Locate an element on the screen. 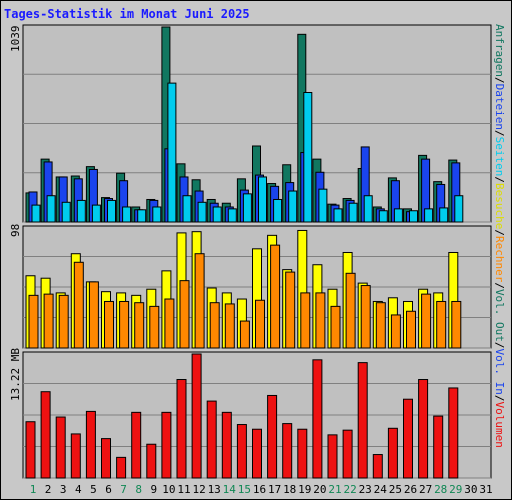  x-tick-label: 2 is located at coordinates (48, 489).